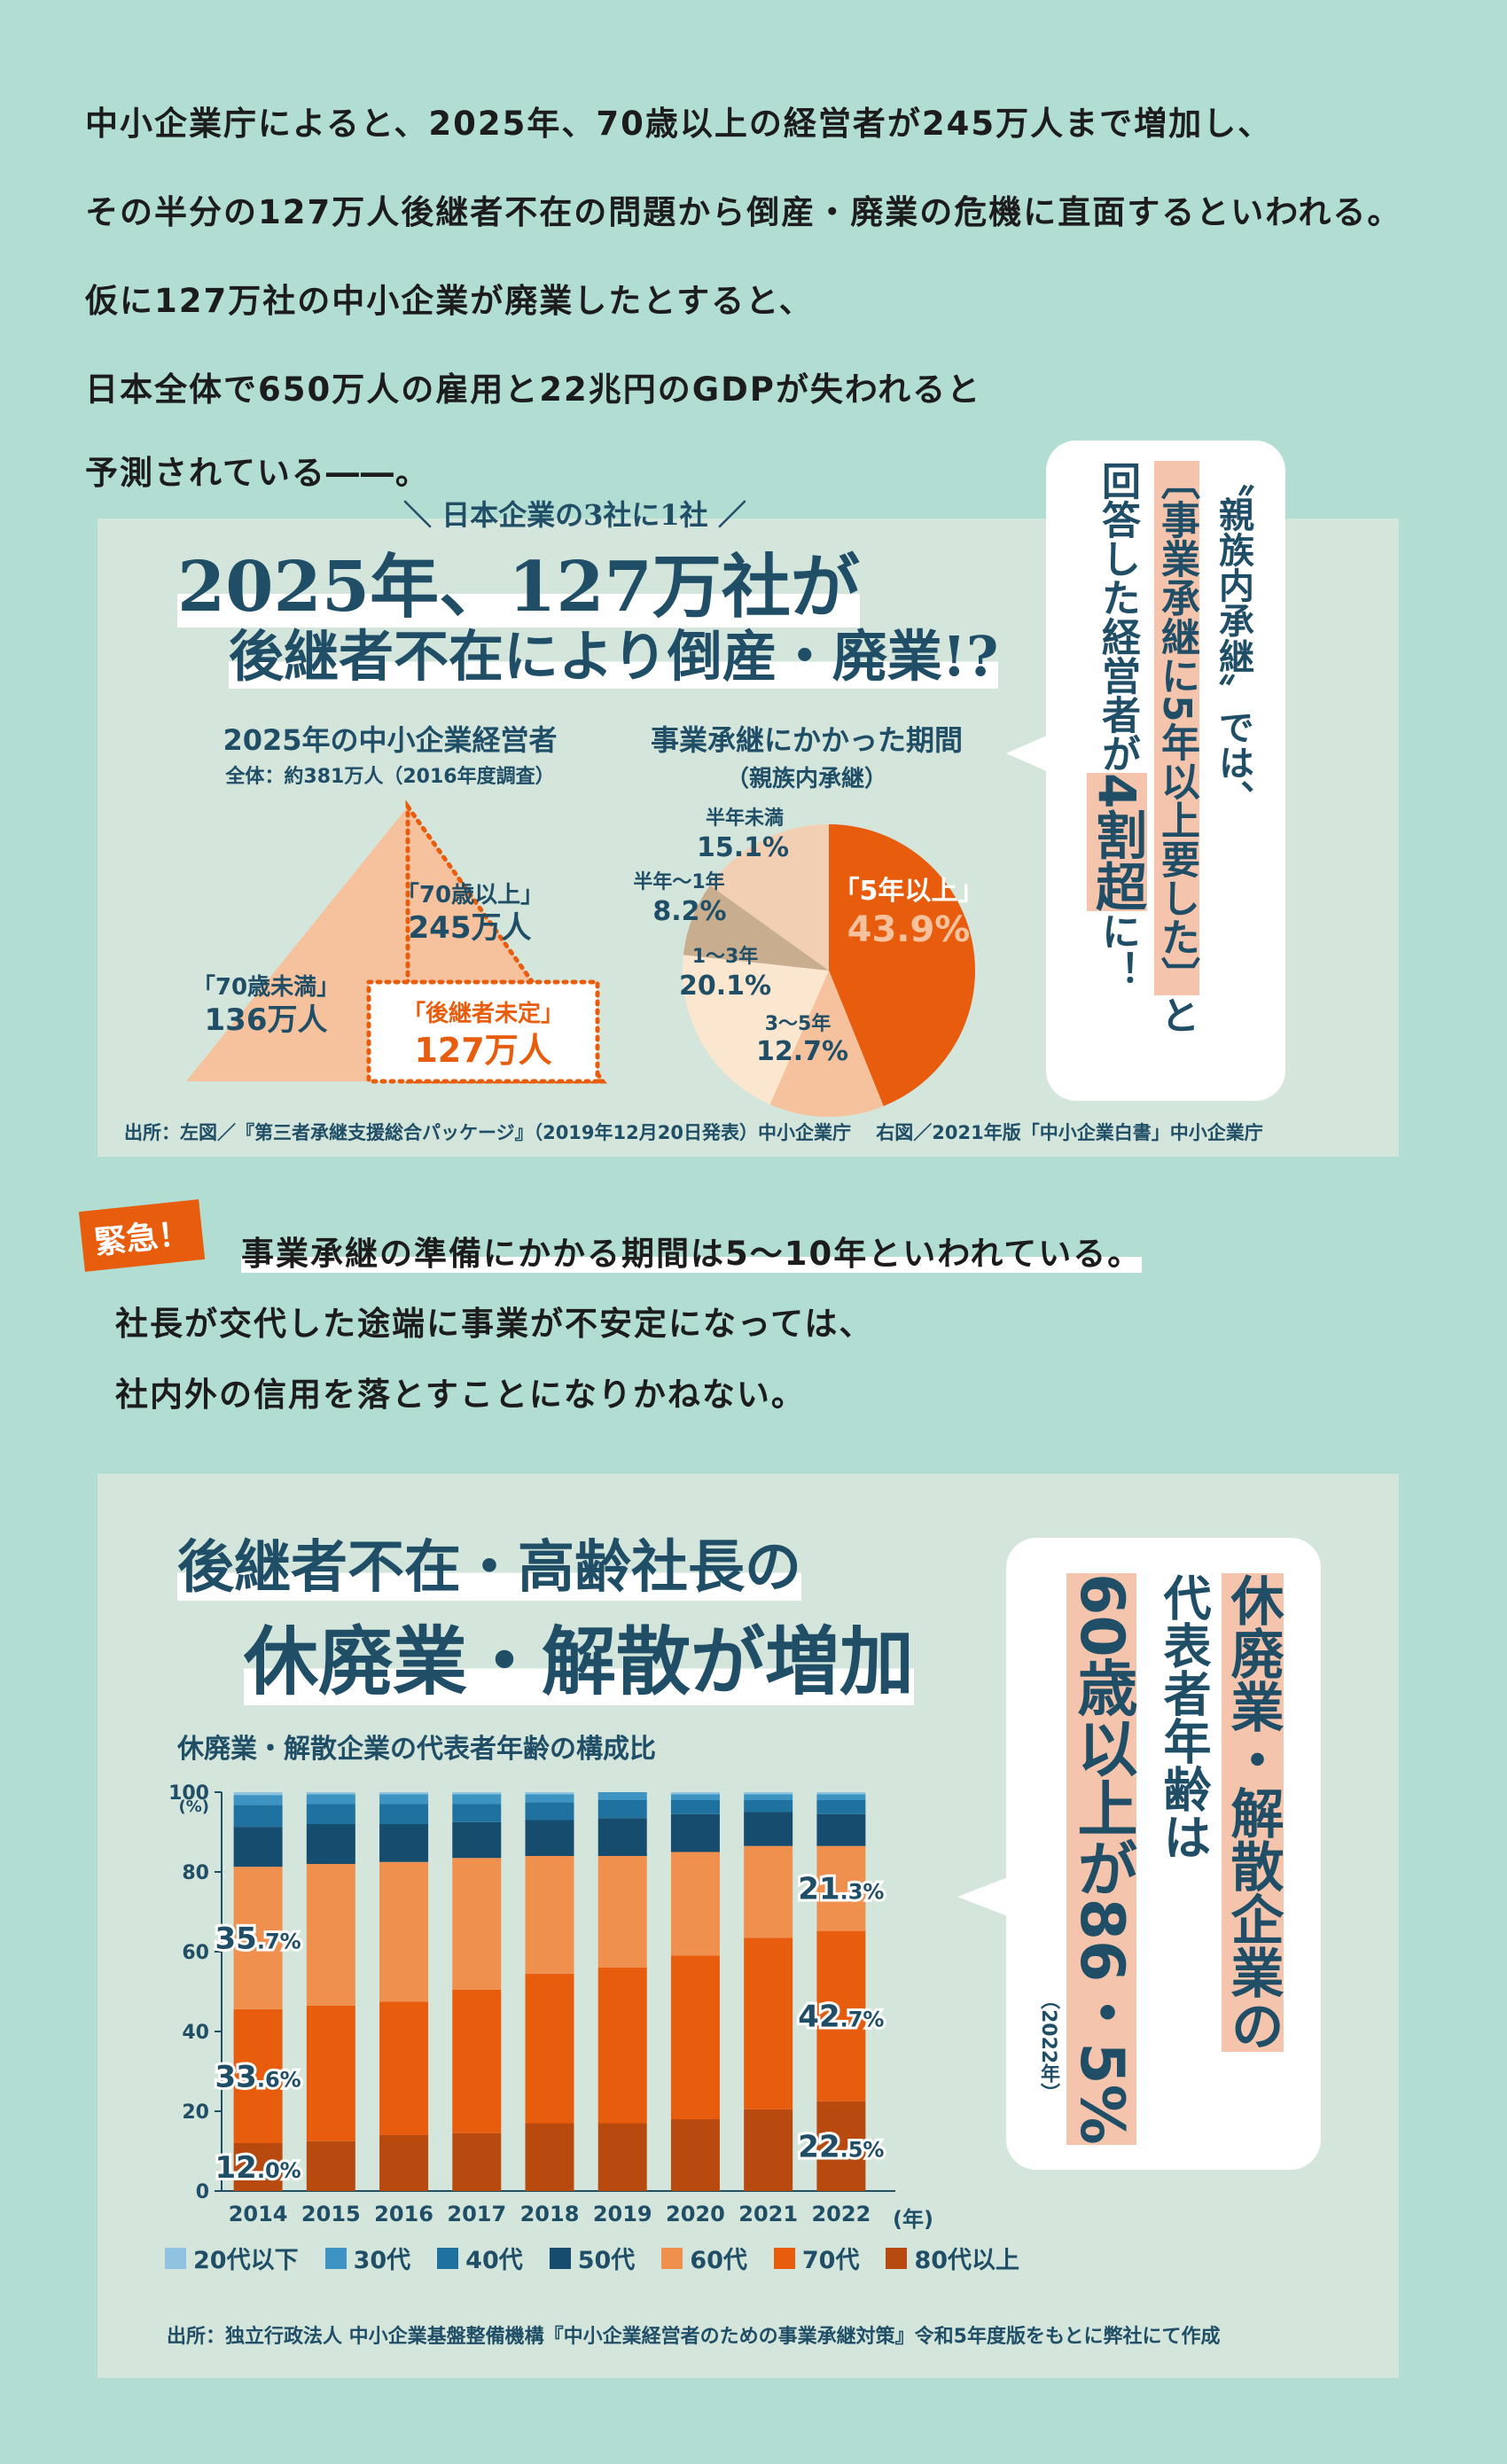 This screenshot has width=1507, height=2464. What do you see at coordinates (725, 956) in the screenshot?
I see `pie-label-1to3: 1～3年` at bounding box center [725, 956].